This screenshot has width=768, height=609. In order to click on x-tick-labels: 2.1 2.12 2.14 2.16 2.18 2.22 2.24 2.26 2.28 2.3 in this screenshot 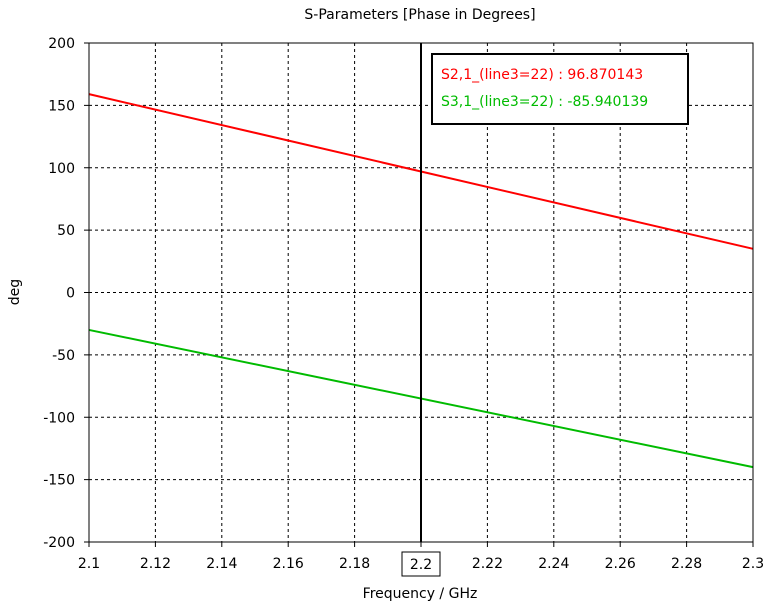, I will do `click(421, 564)`.